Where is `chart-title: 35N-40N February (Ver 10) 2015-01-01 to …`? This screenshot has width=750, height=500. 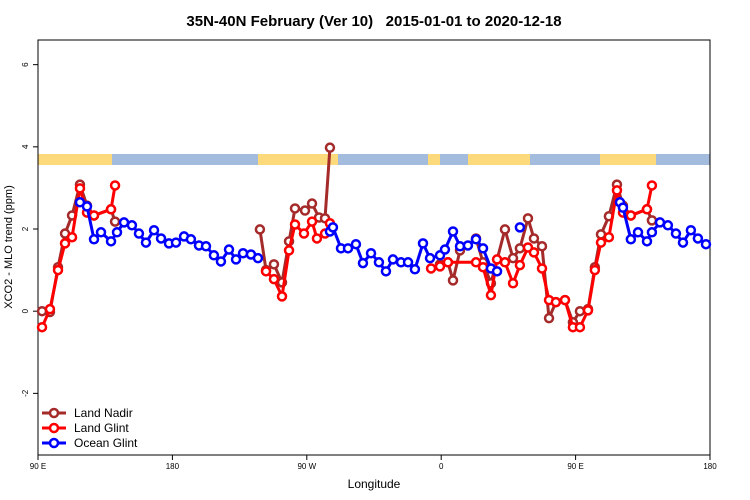
chart-title: 35N-40N February (Ver 10) 2015-01-01 to … is located at coordinates (373, 21).